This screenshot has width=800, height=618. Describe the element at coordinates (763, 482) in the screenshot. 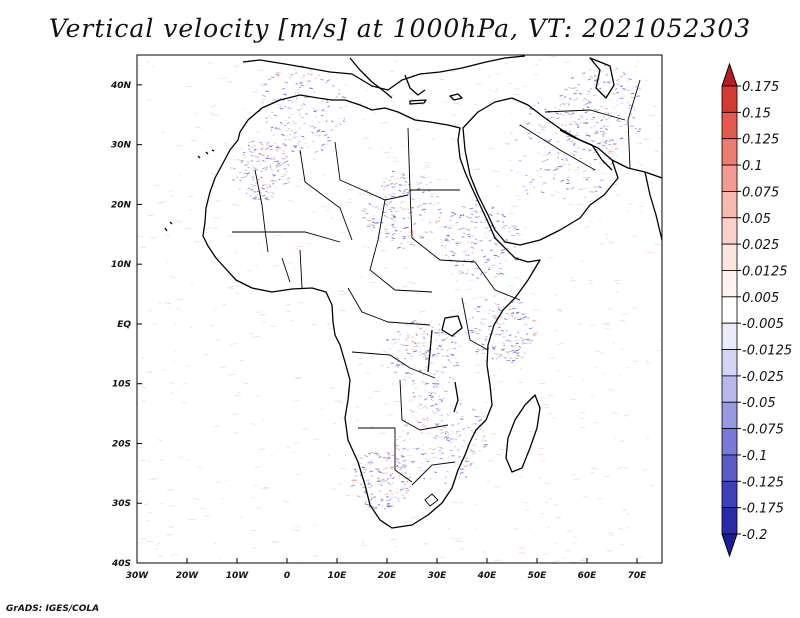

I see `colorbar-label: -0.125` at that location.